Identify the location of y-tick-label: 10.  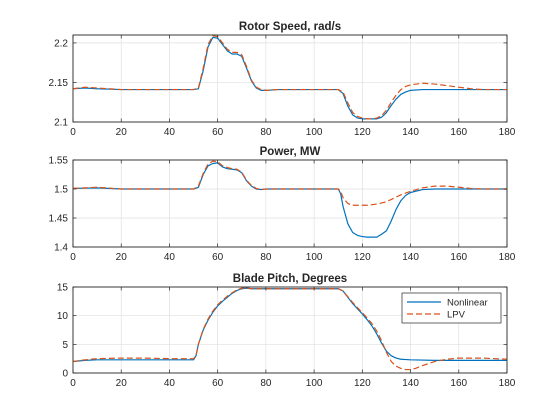
(63, 316).